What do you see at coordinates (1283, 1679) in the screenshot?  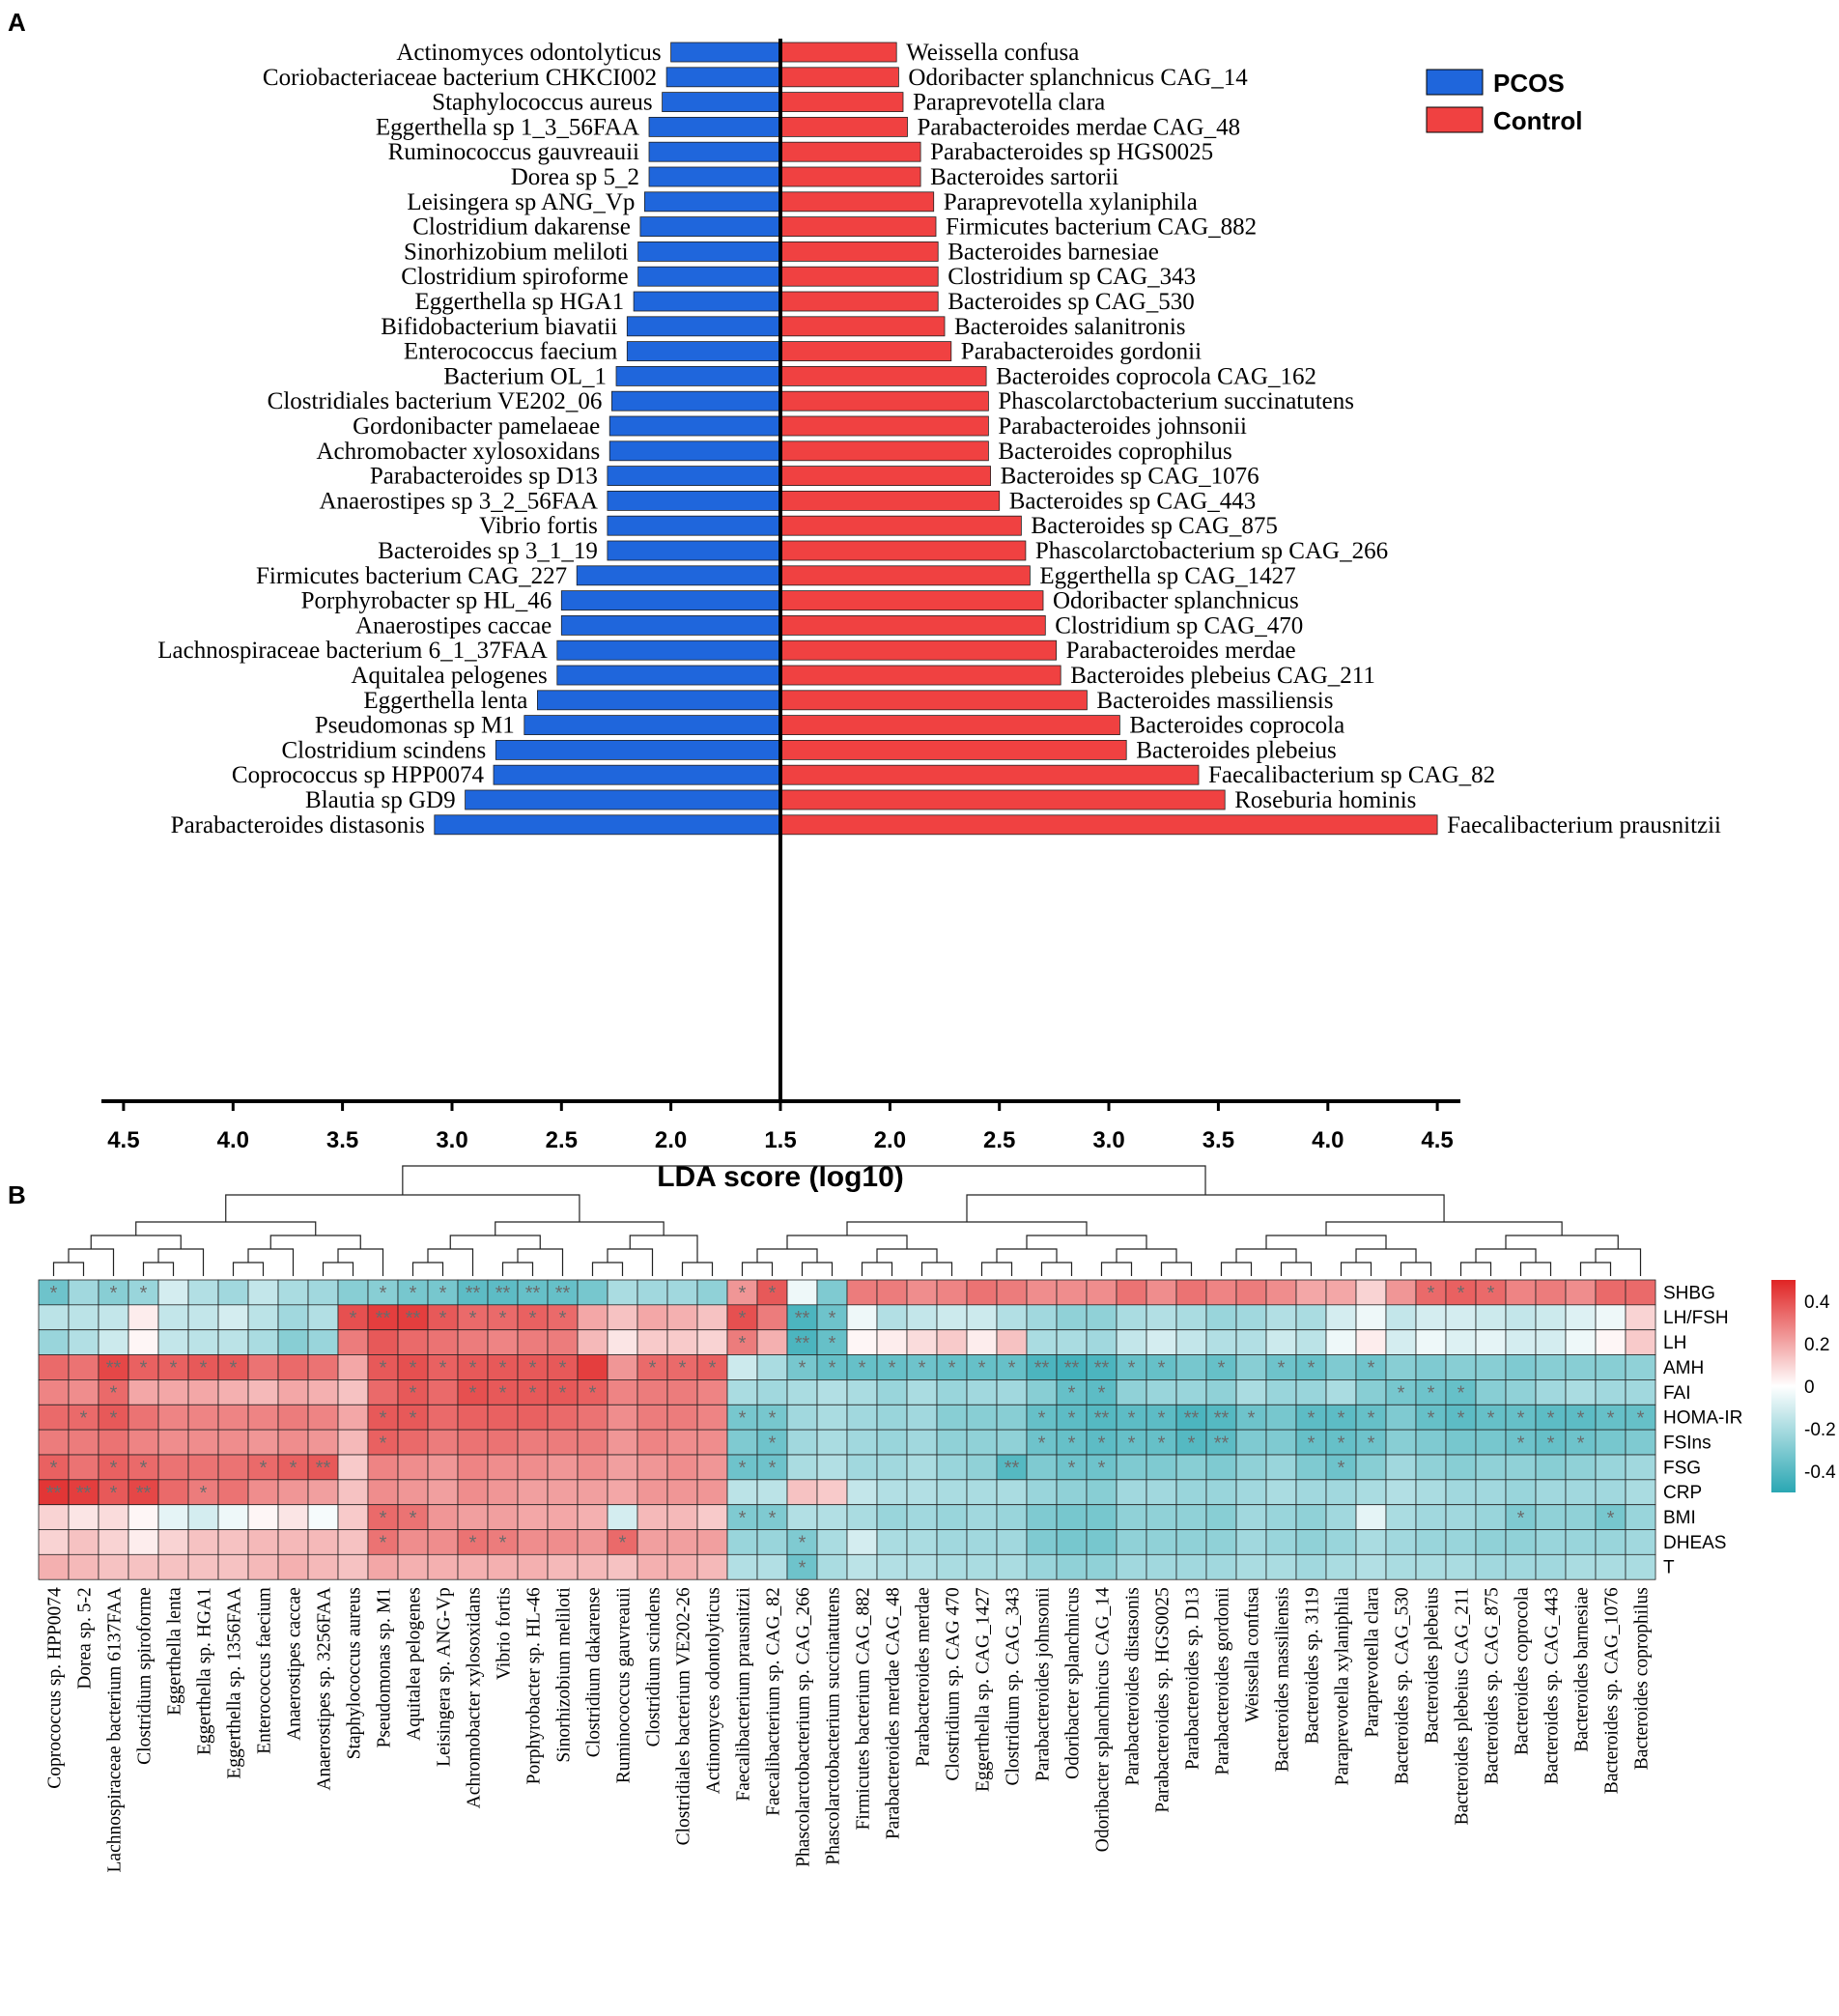 I see `column-label-bacteroides-massiliensis: Bacteroides massiliensis` at bounding box center [1283, 1679].